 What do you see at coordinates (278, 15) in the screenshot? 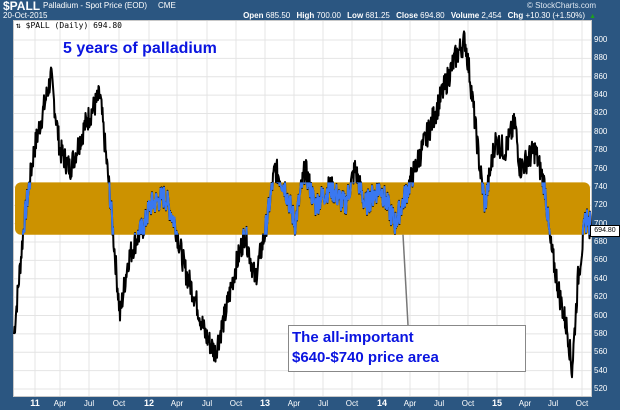
I see `open-value: 685.50` at bounding box center [278, 15].